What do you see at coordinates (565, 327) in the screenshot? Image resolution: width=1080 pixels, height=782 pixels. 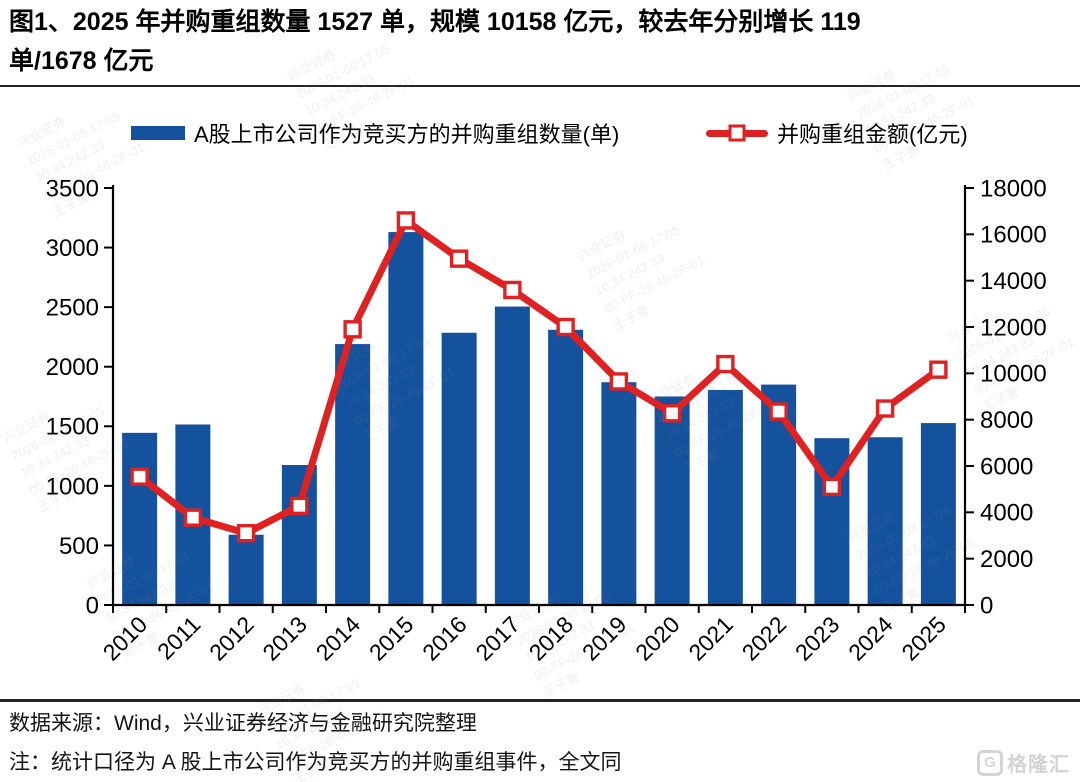 I see `line-marker-2018` at bounding box center [565, 327].